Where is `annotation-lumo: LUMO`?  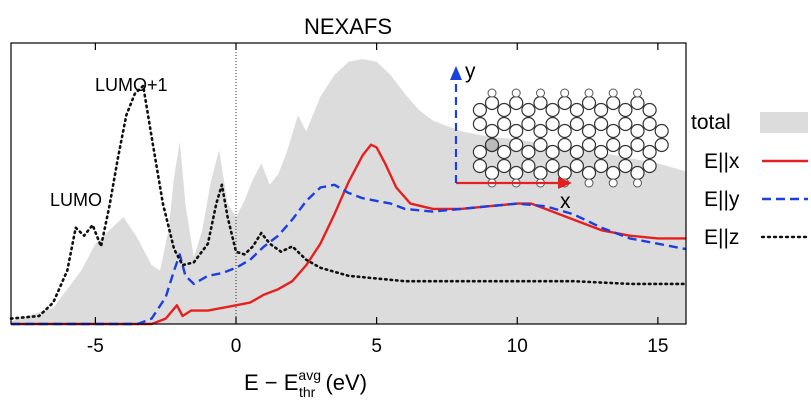 annotation-lumo: LUMO is located at coordinates (76, 200).